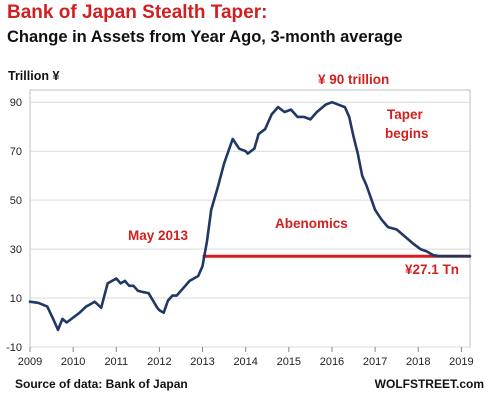 The width and height of the screenshot is (496, 402). I want to click on source-note: Source of data: Bank of Japan, so click(101, 384).